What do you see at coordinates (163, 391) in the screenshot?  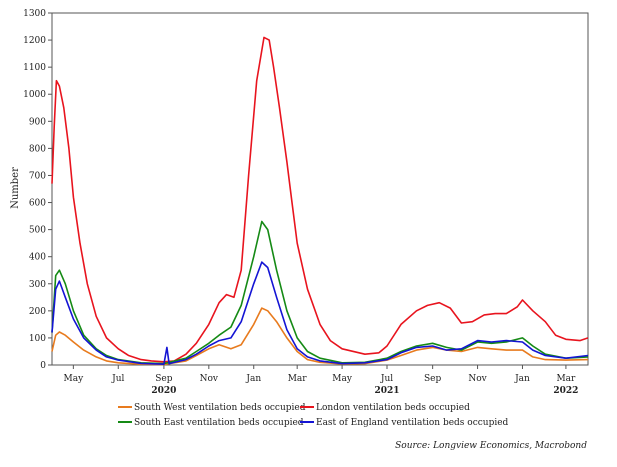 I see `x-year-label: 2020` at bounding box center [163, 391].